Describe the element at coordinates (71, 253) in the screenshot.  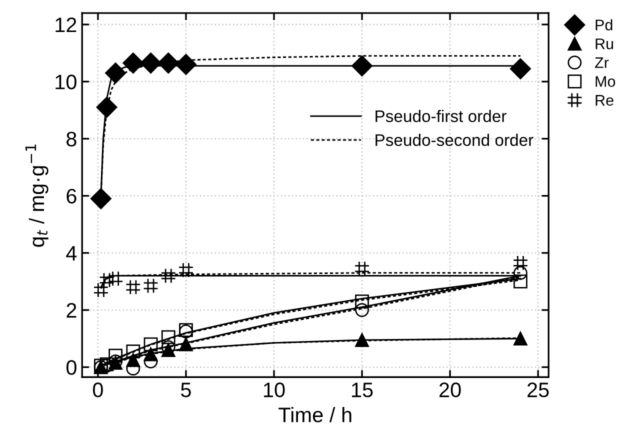
I see `y-tick-label: 4` at that location.